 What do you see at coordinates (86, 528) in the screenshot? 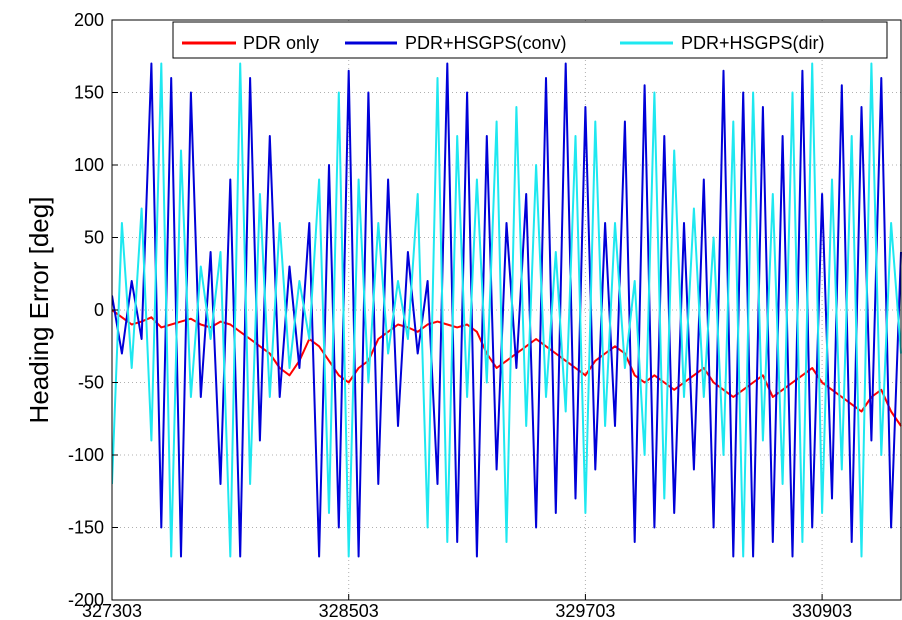
I see `y-tick-label: -150` at bounding box center [86, 528].